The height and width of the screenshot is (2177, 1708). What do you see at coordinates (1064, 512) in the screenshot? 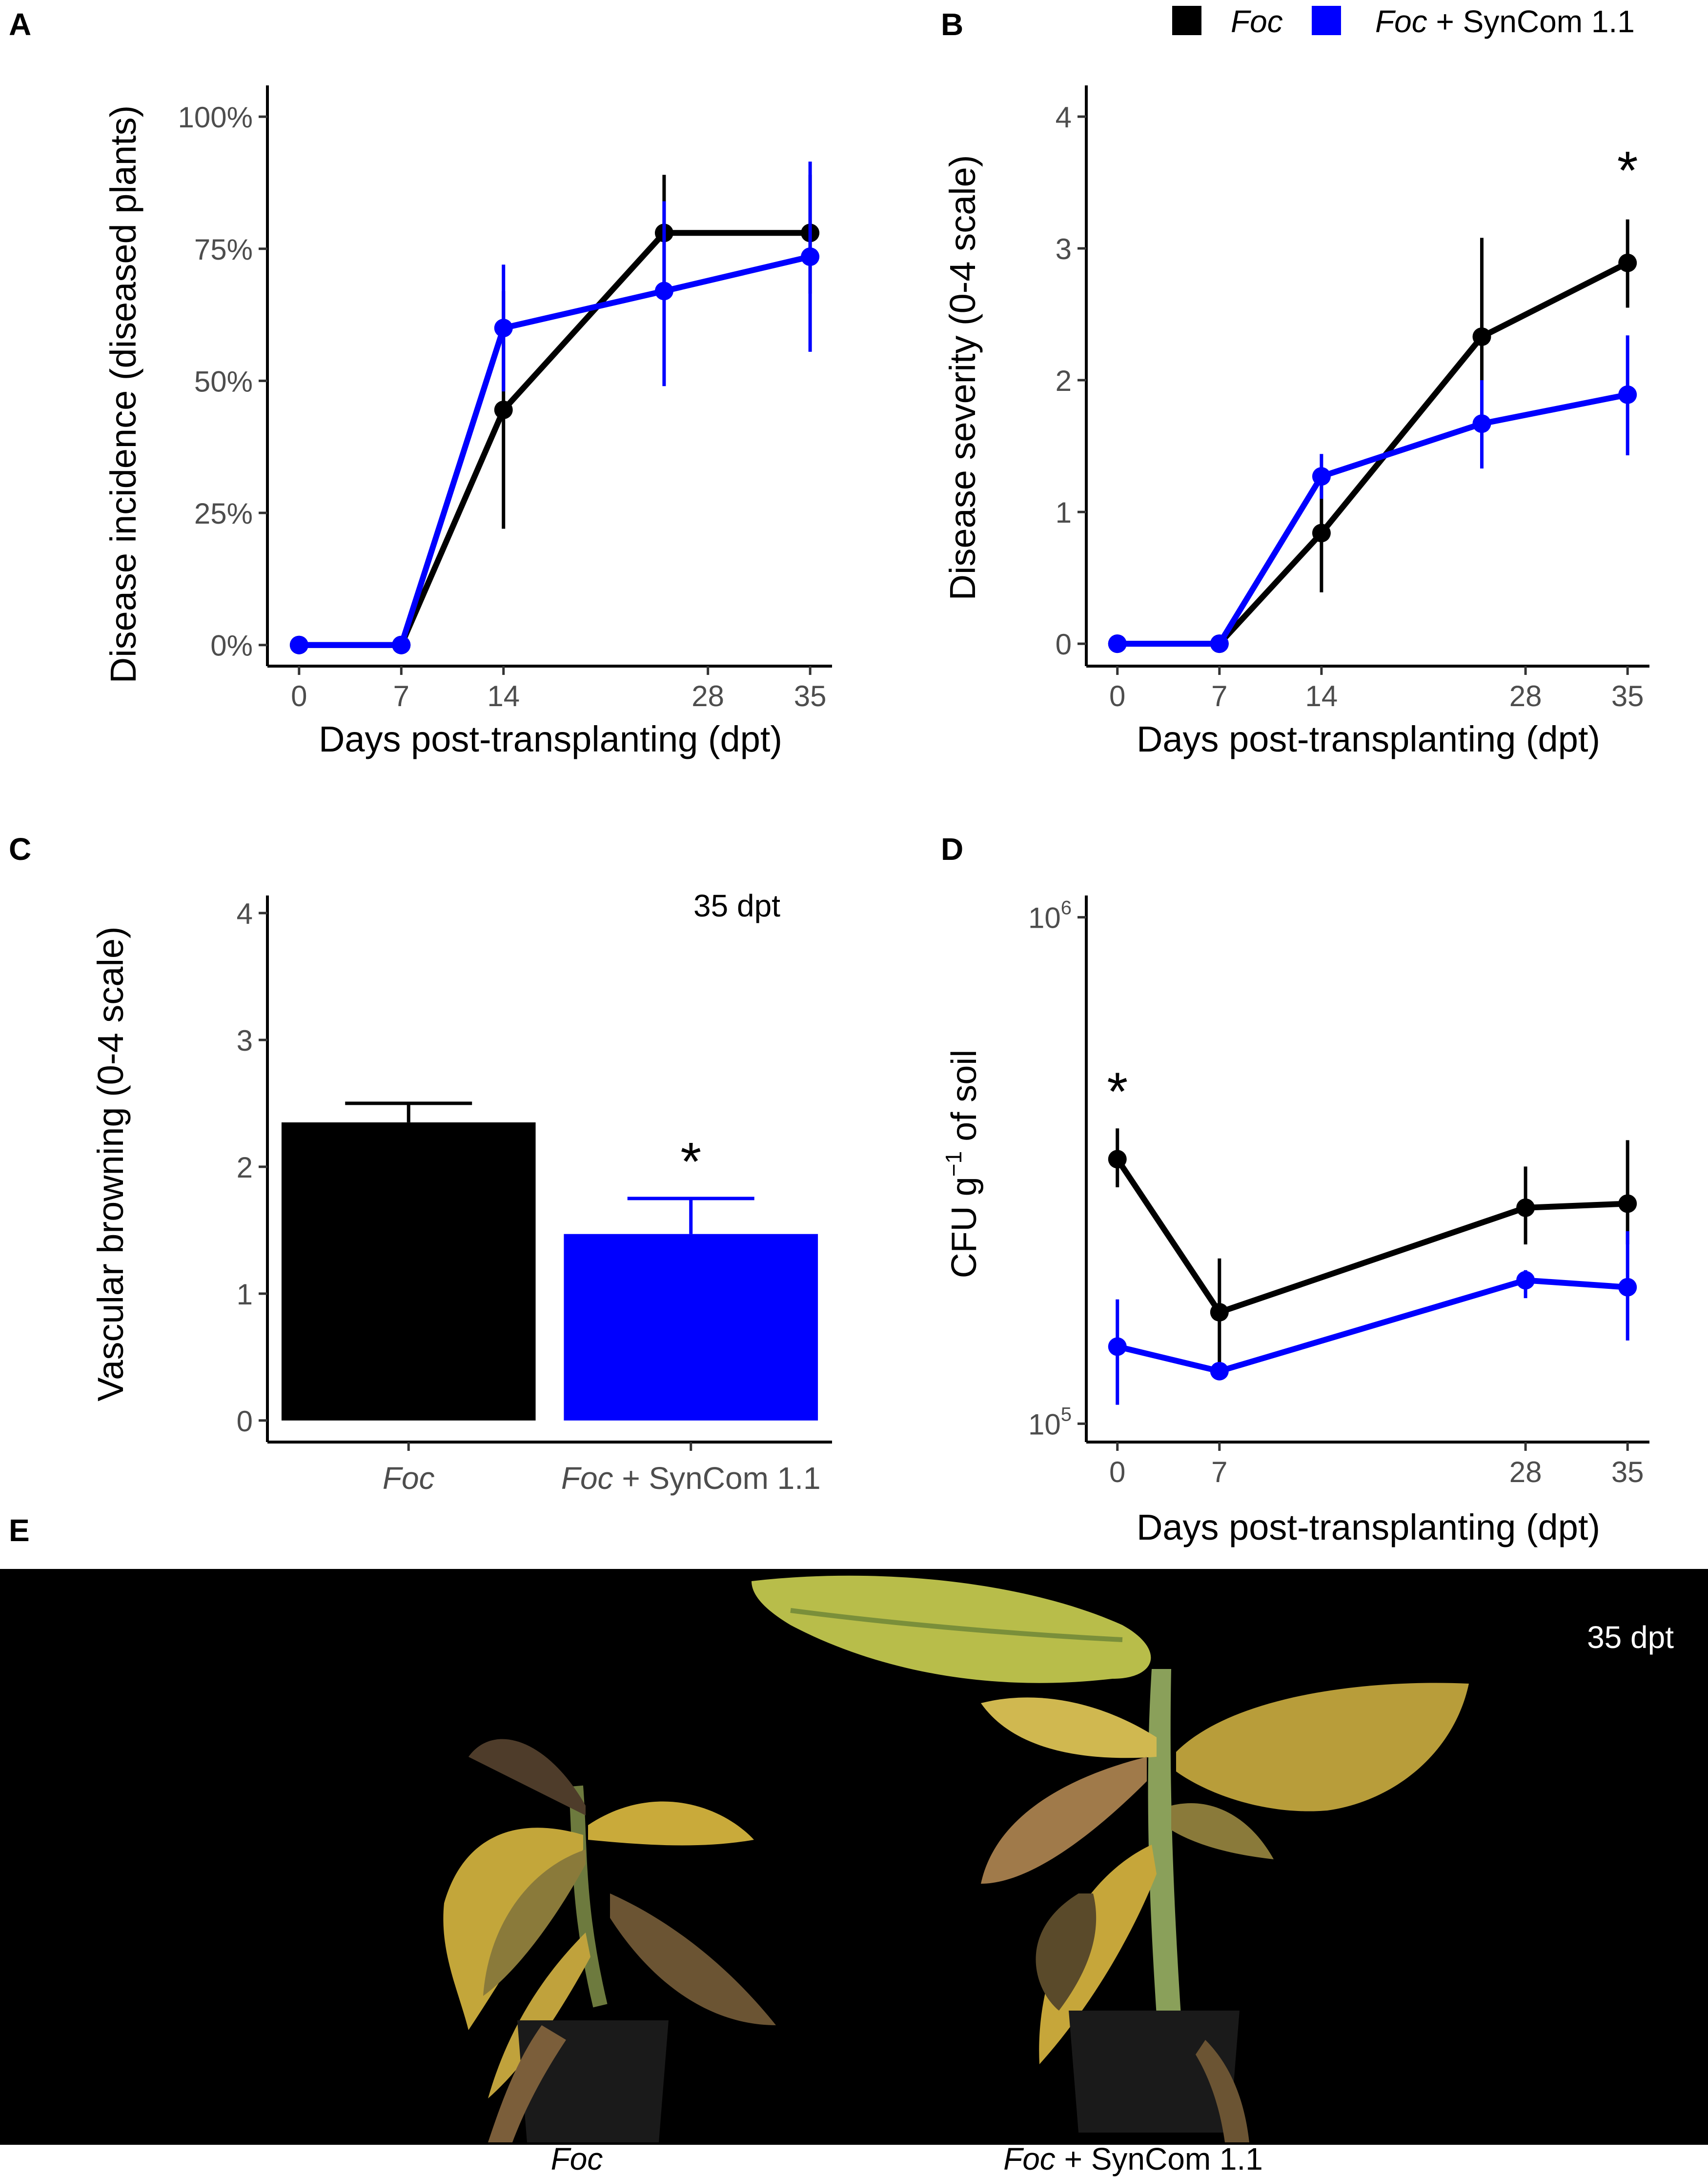
I see `panel-b-y-tick-label: 1` at bounding box center [1064, 512].